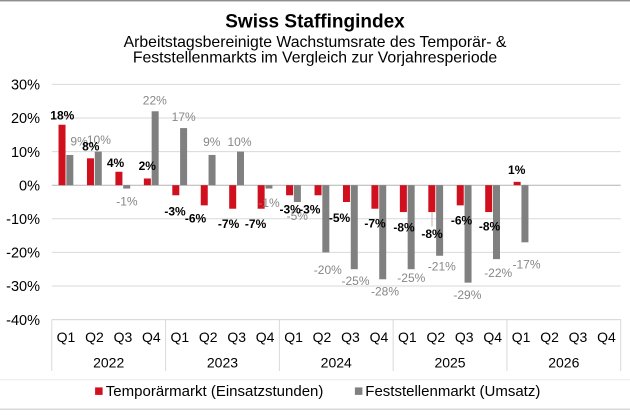 Image resolution: width=630 pixels, height=417 pixels. What do you see at coordinates (184, 117) in the screenshot?
I see `svg-text: 17%` at bounding box center [184, 117].